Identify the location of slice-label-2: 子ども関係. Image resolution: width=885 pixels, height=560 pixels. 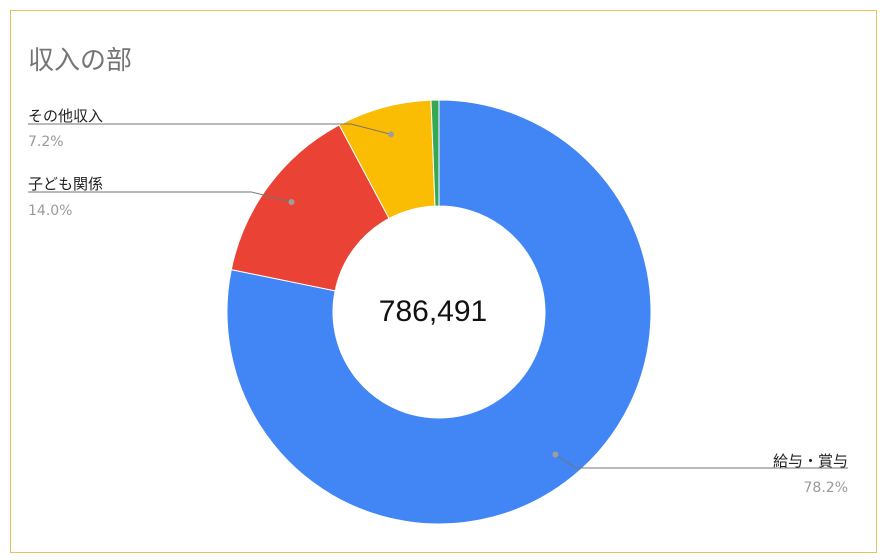
(65, 184).